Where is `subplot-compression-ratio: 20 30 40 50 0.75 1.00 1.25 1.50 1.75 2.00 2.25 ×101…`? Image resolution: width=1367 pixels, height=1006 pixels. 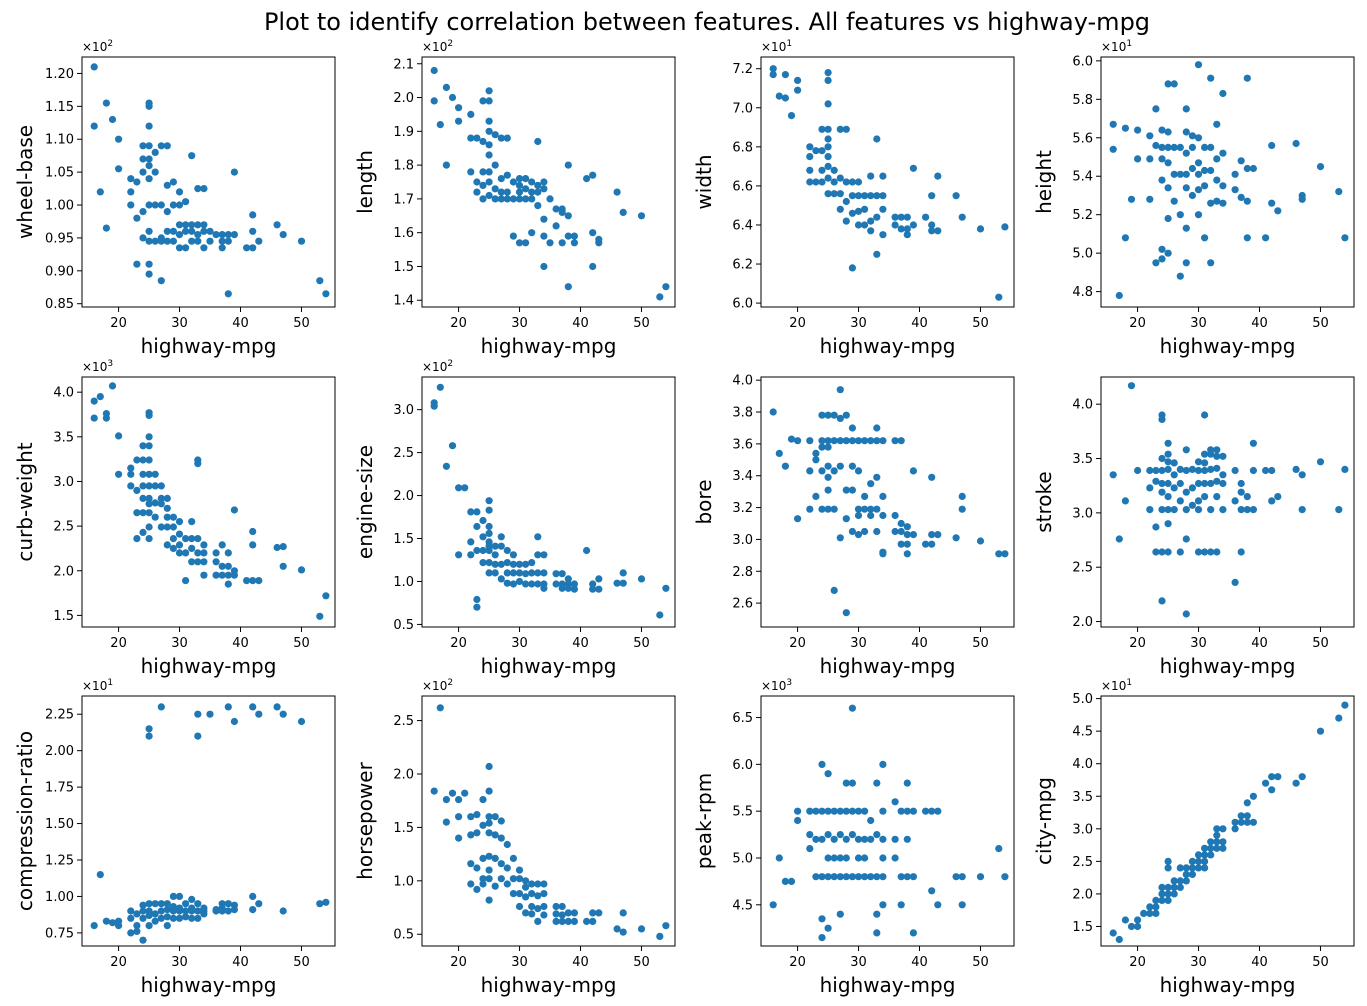 subplot-compression-ratio: 20 30 40 50 0.75 1.00 1.25 1.50 1.75 2.00 2.25 ×101… is located at coordinates (174, 837).